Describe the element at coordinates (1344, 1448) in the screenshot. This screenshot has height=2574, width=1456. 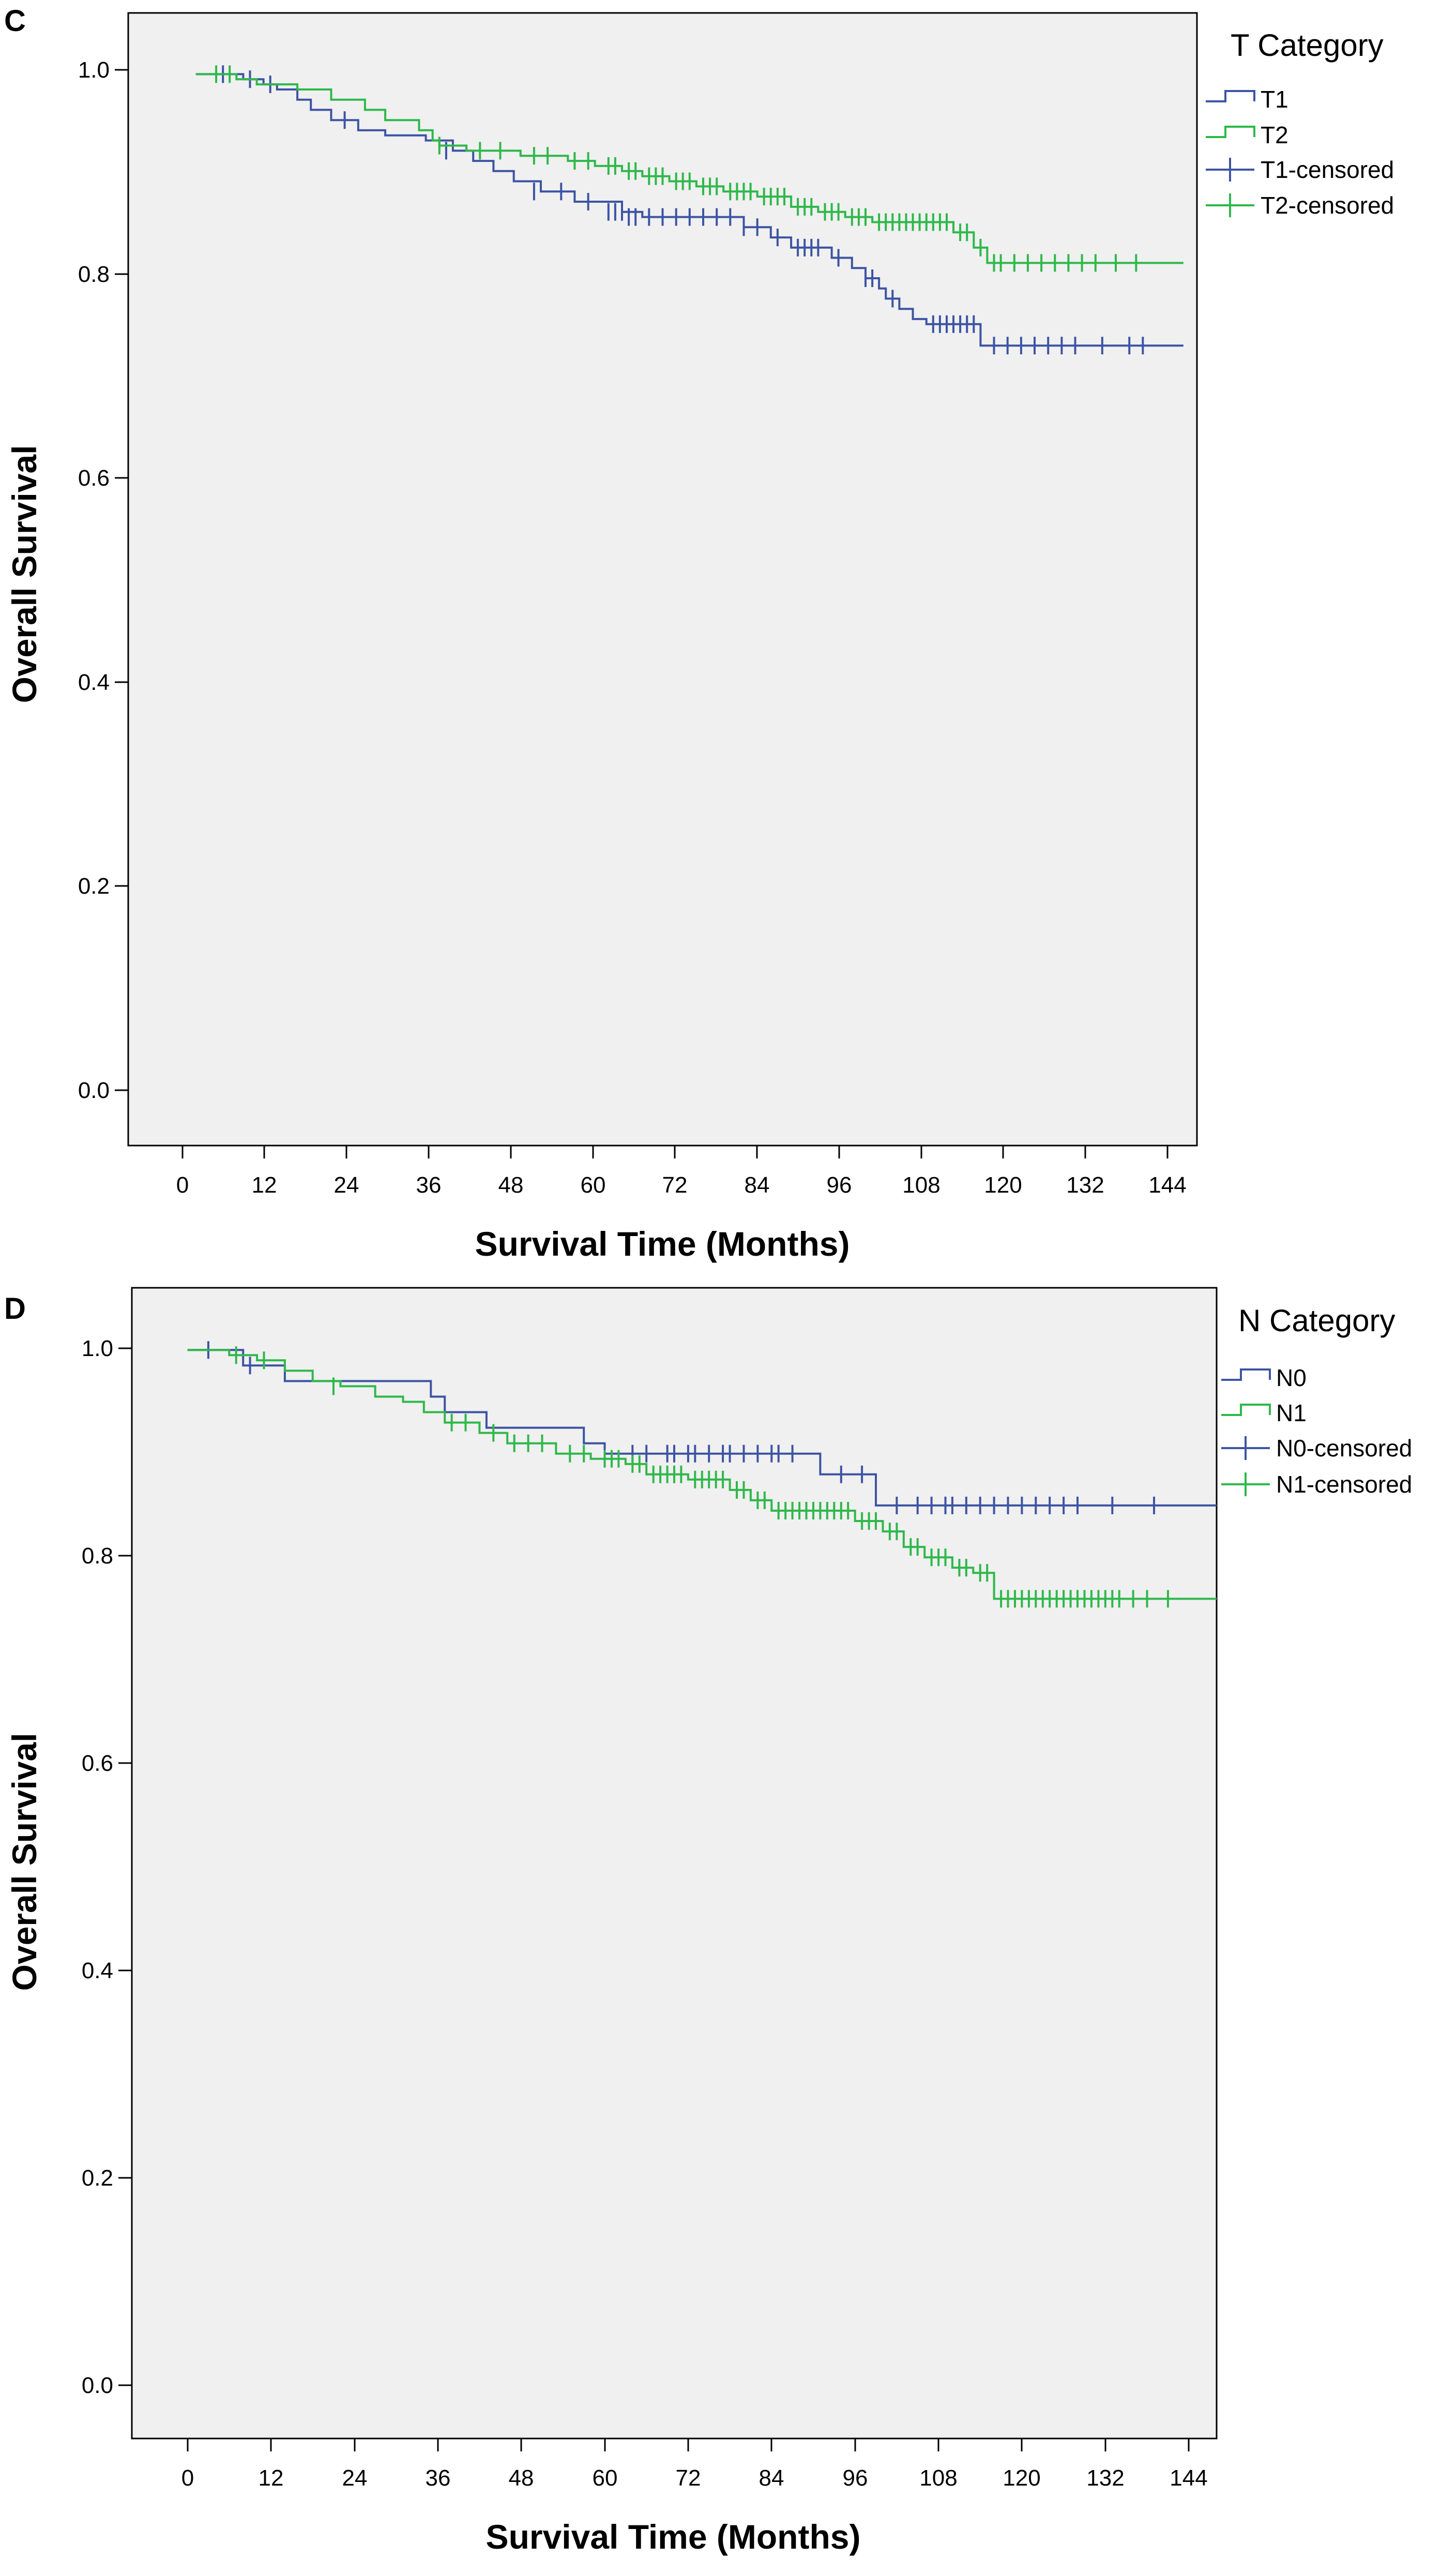
I see `legend-label: N0-censored` at that location.